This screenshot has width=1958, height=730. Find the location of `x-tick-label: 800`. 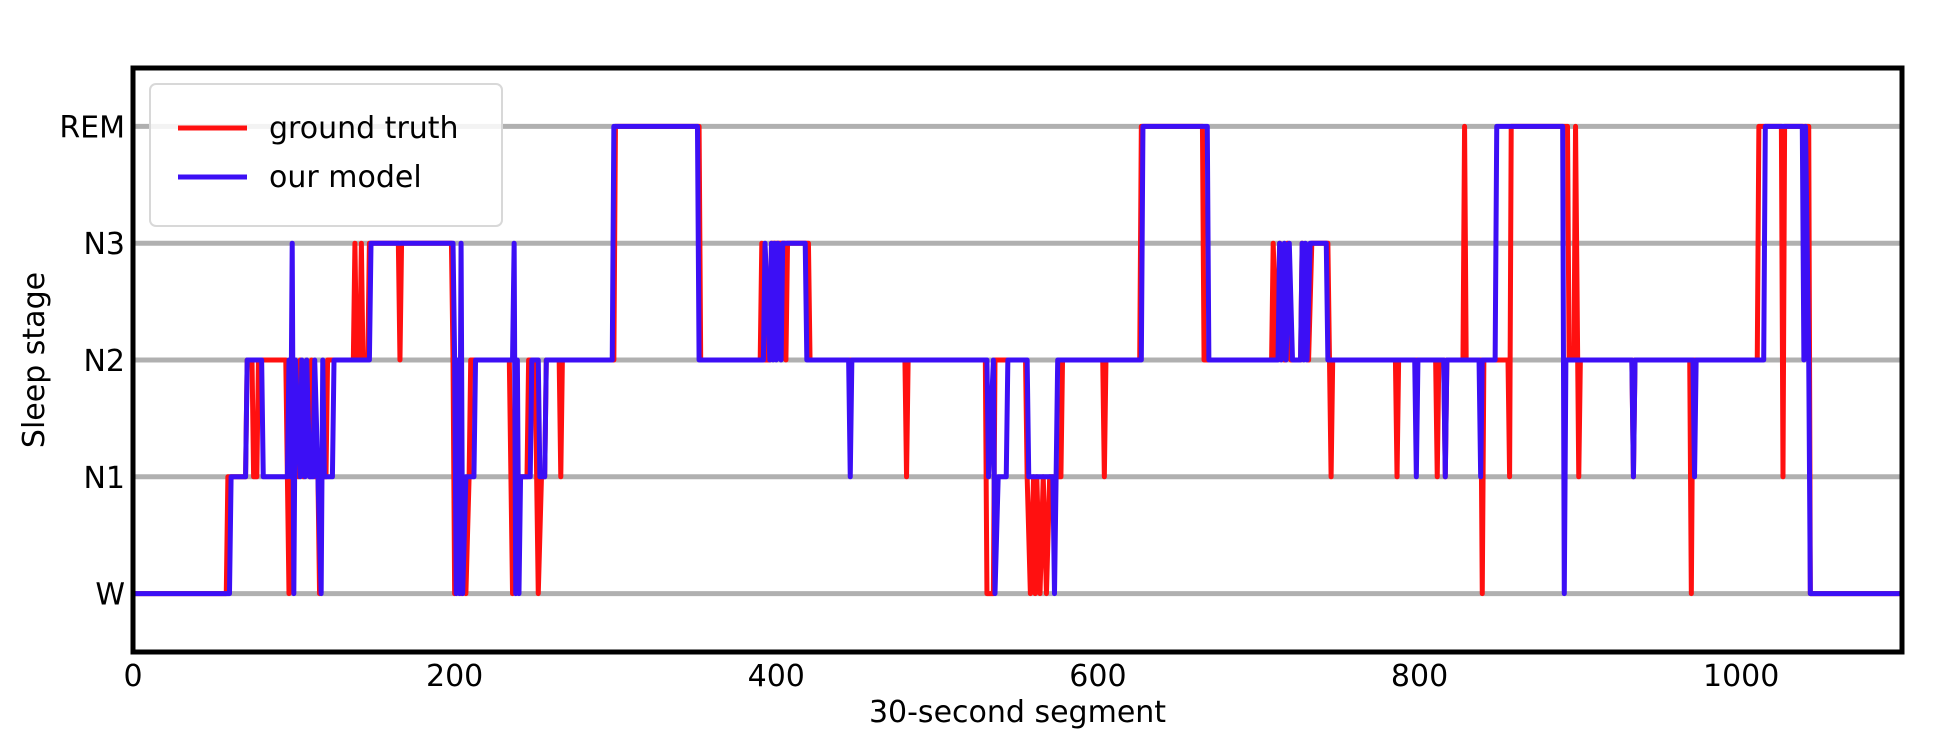

x-tick-label: 800 is located at coordinates (1419, 676).